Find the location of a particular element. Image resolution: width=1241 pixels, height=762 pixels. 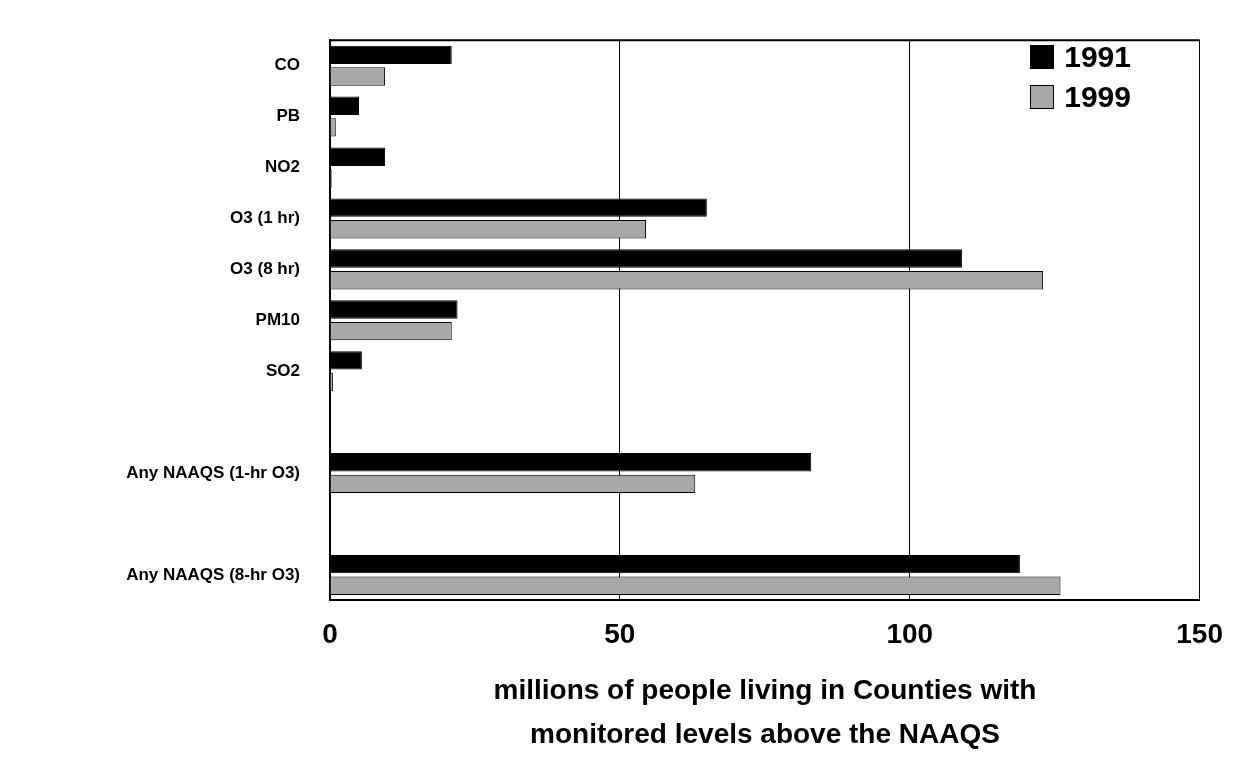

y-tick-label: Any NAAQS (8-hr O3) is located at coordinates (213, 574).